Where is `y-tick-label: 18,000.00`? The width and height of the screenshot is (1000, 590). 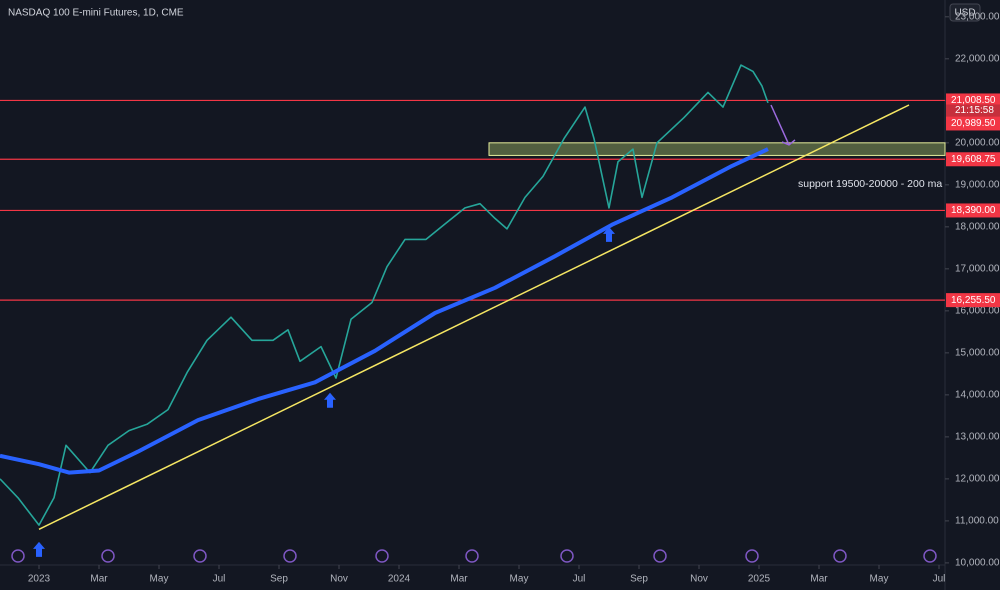 y-tick-label: 18,000.00 is located at coordinates (977, 226).